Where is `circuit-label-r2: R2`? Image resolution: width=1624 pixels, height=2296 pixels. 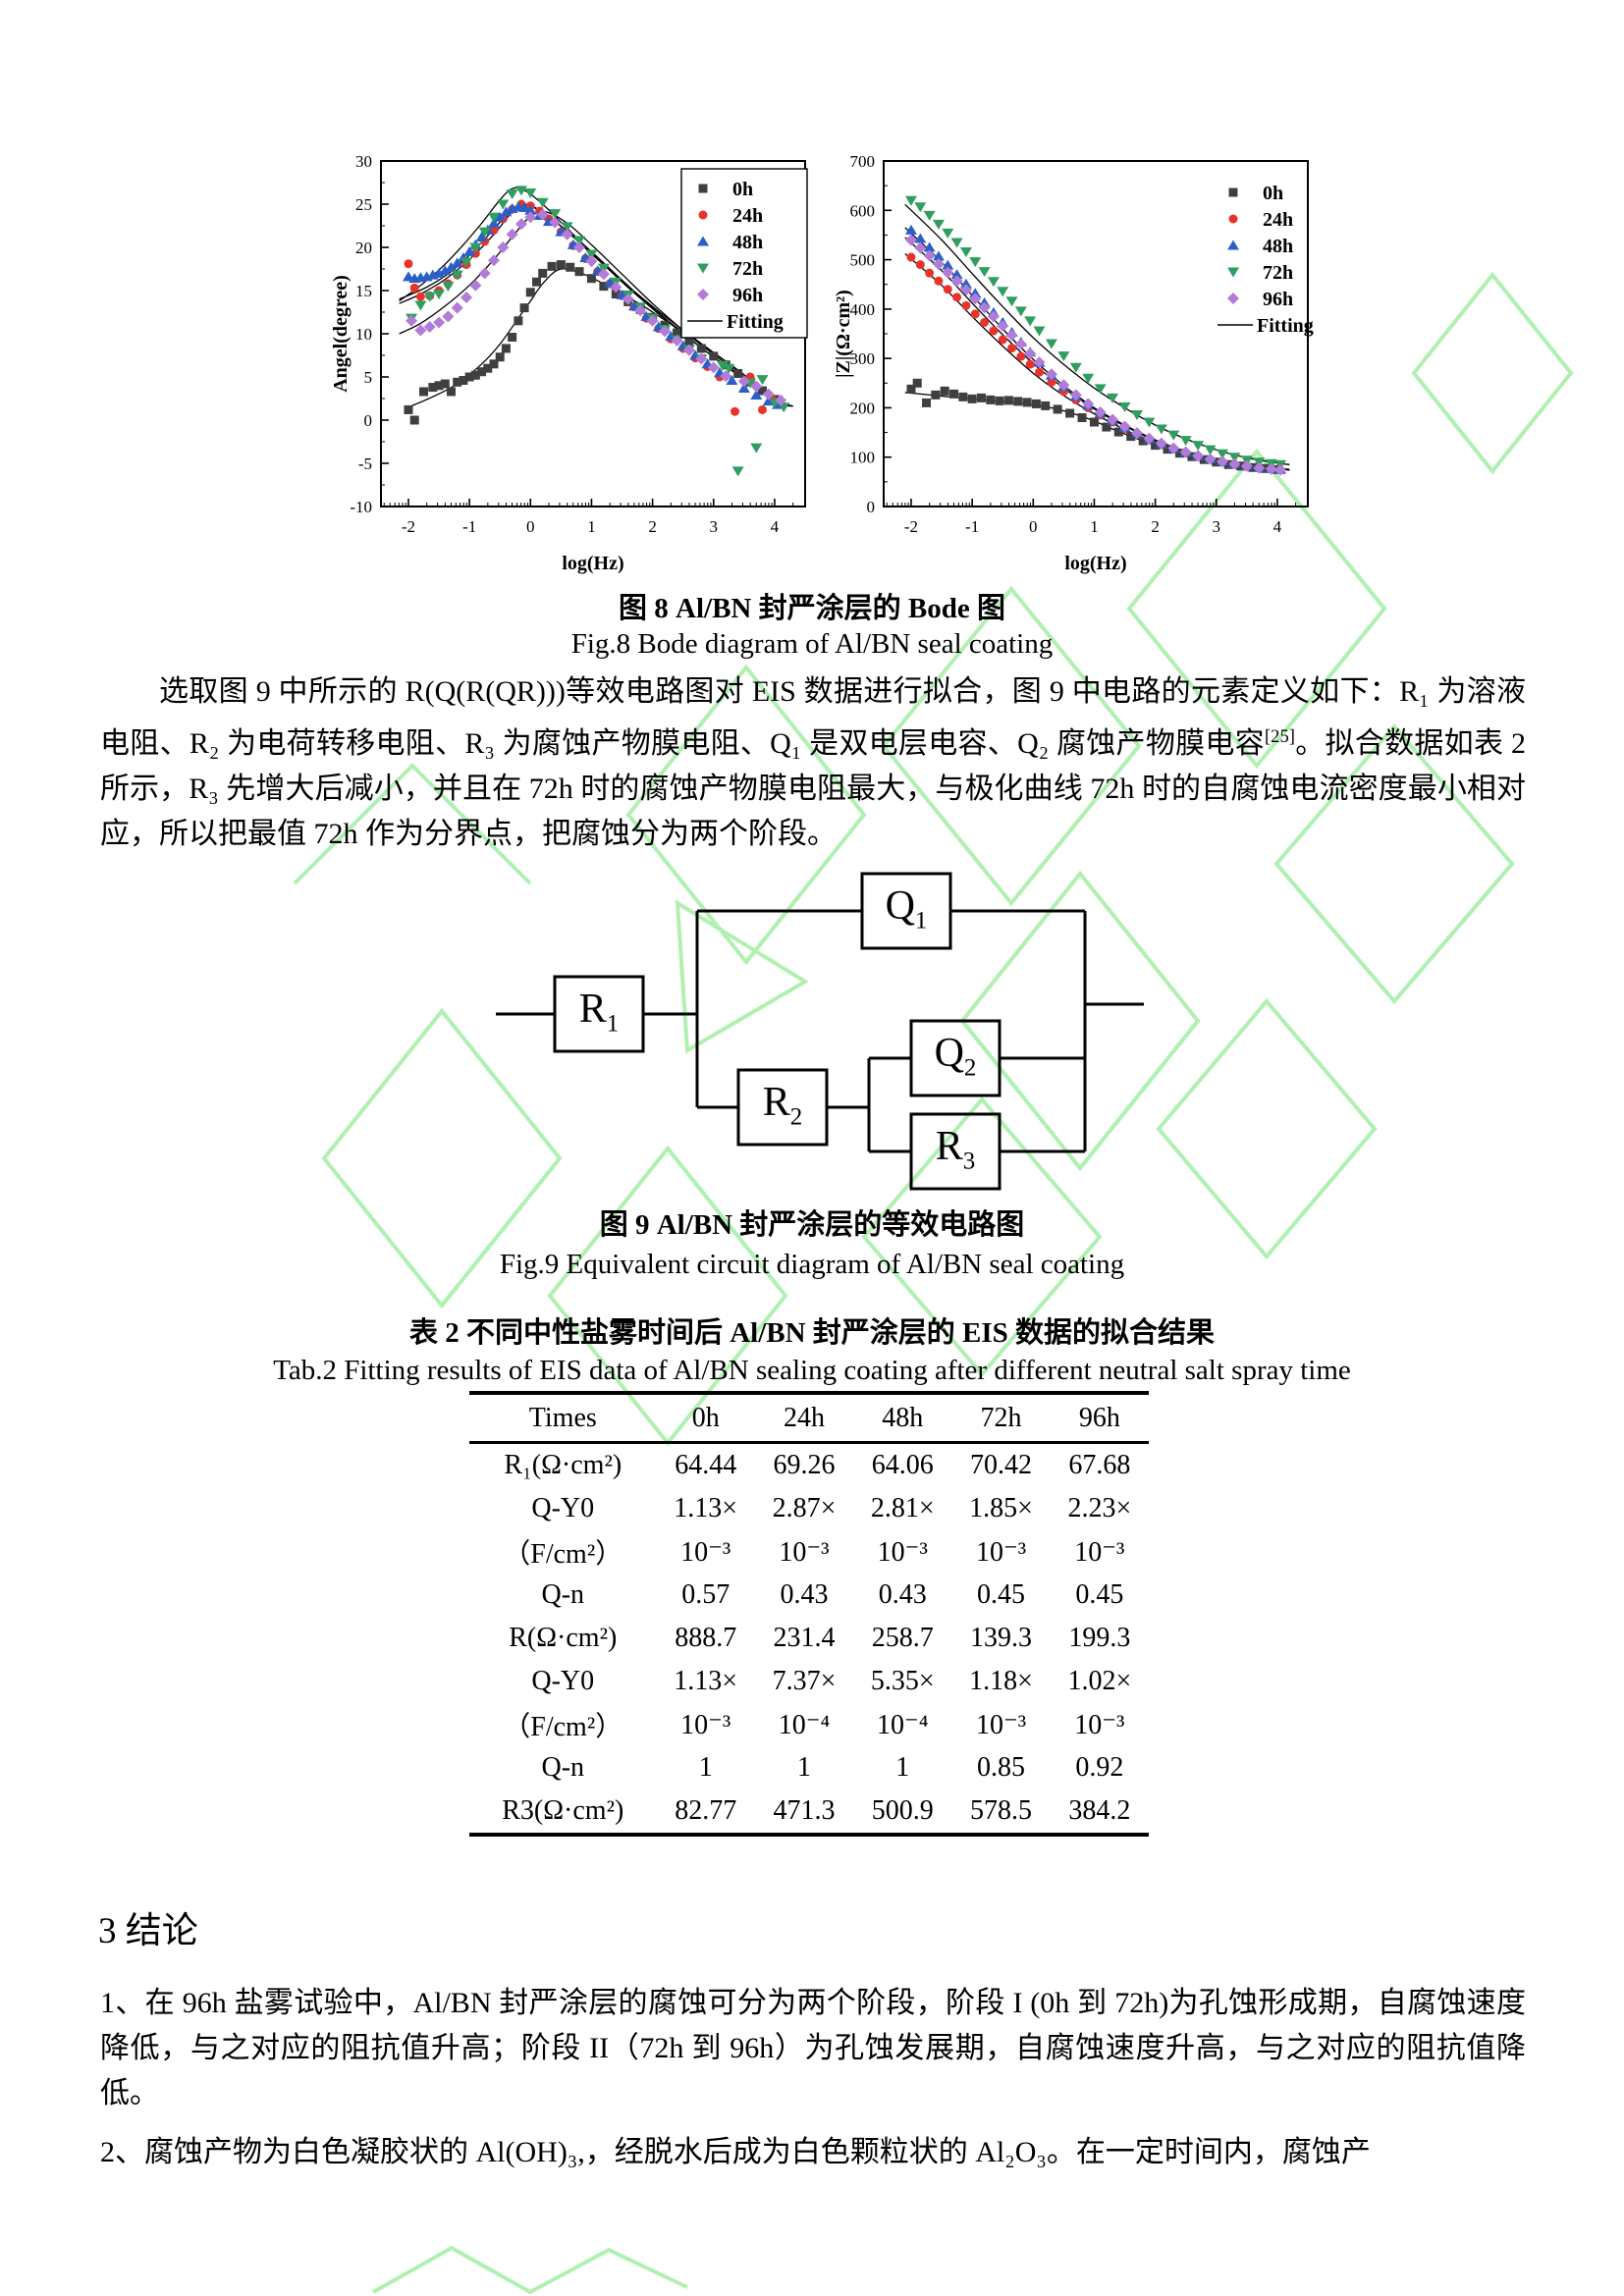
circuit-label-r2: R2 is located at coordinates (782, 1105).